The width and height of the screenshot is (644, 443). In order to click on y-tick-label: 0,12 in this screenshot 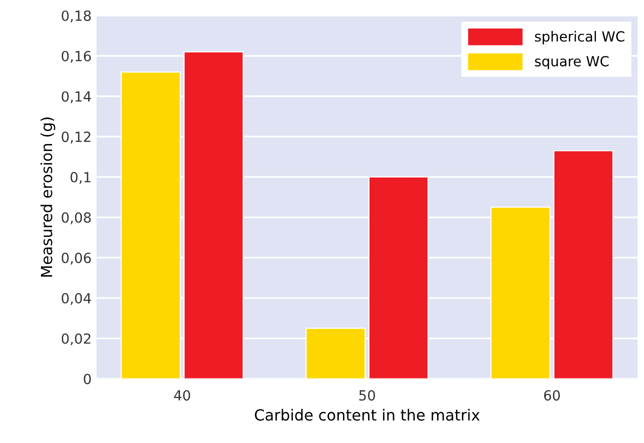, I will do `click(76, 138)`.